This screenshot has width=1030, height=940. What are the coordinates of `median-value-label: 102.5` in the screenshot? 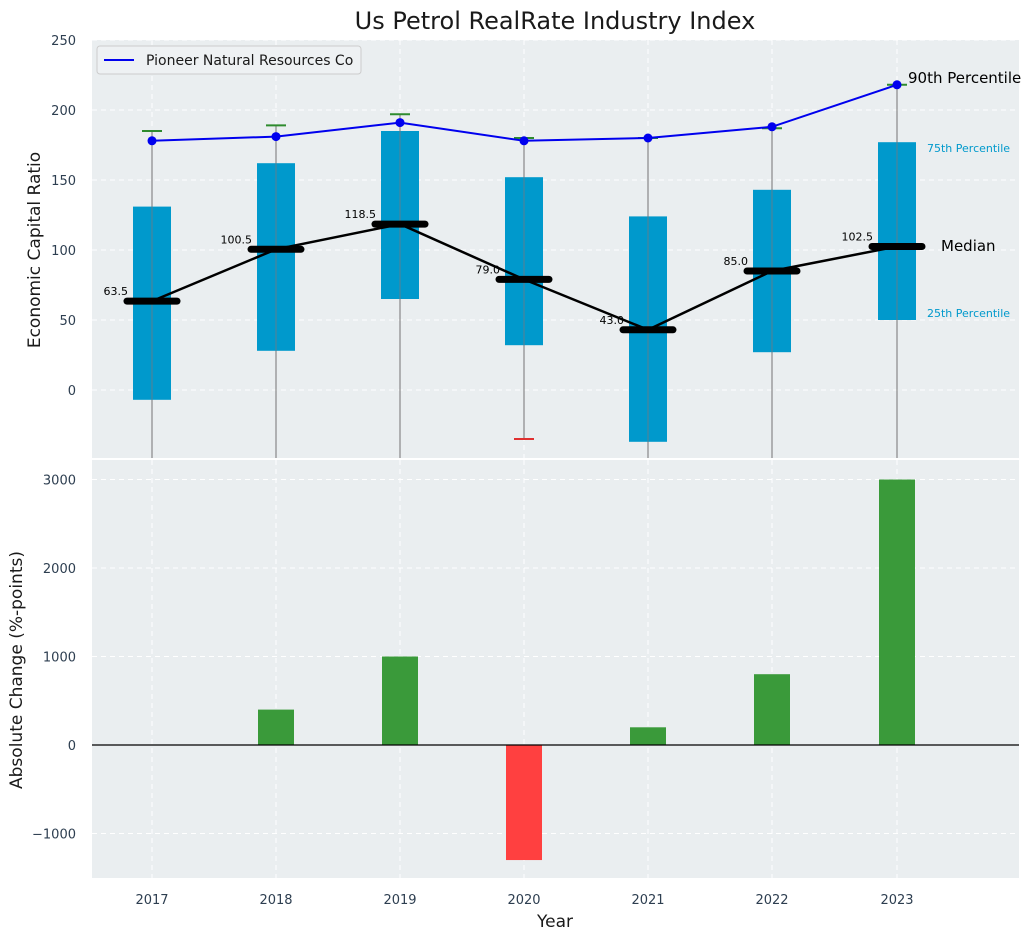 It's located at (858, 237).